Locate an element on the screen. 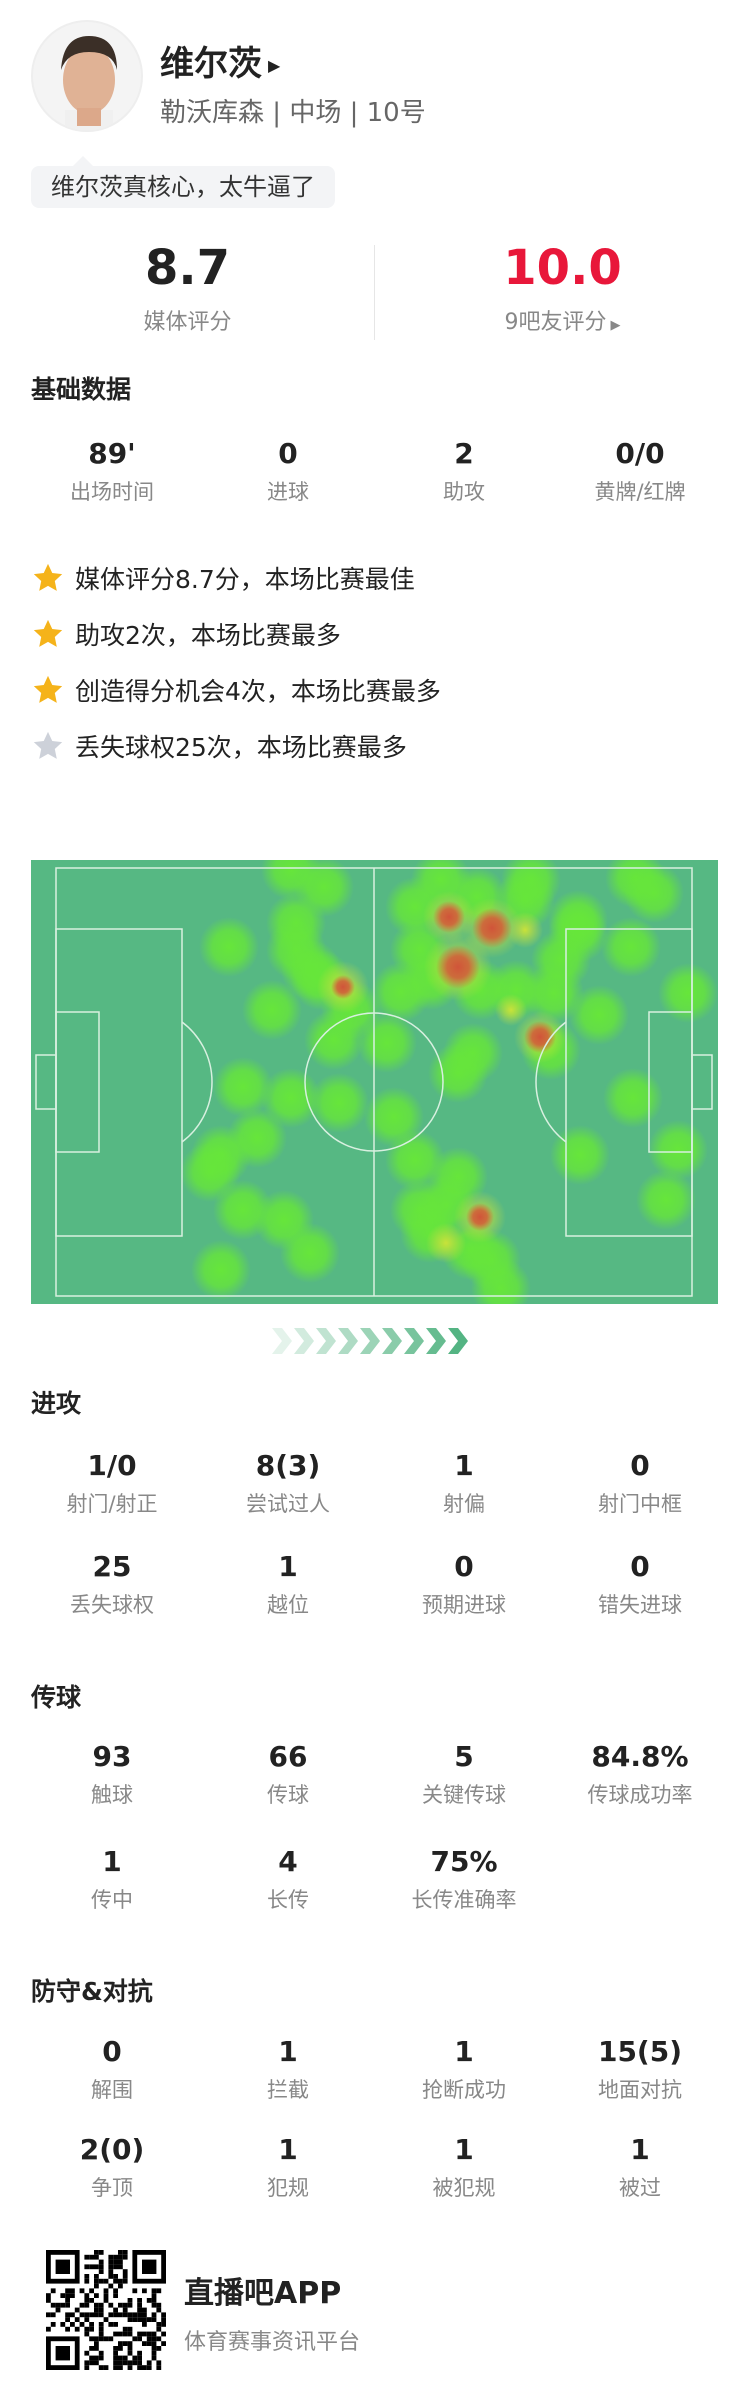  stat-value: 89' is located at coordinates (112, 453).